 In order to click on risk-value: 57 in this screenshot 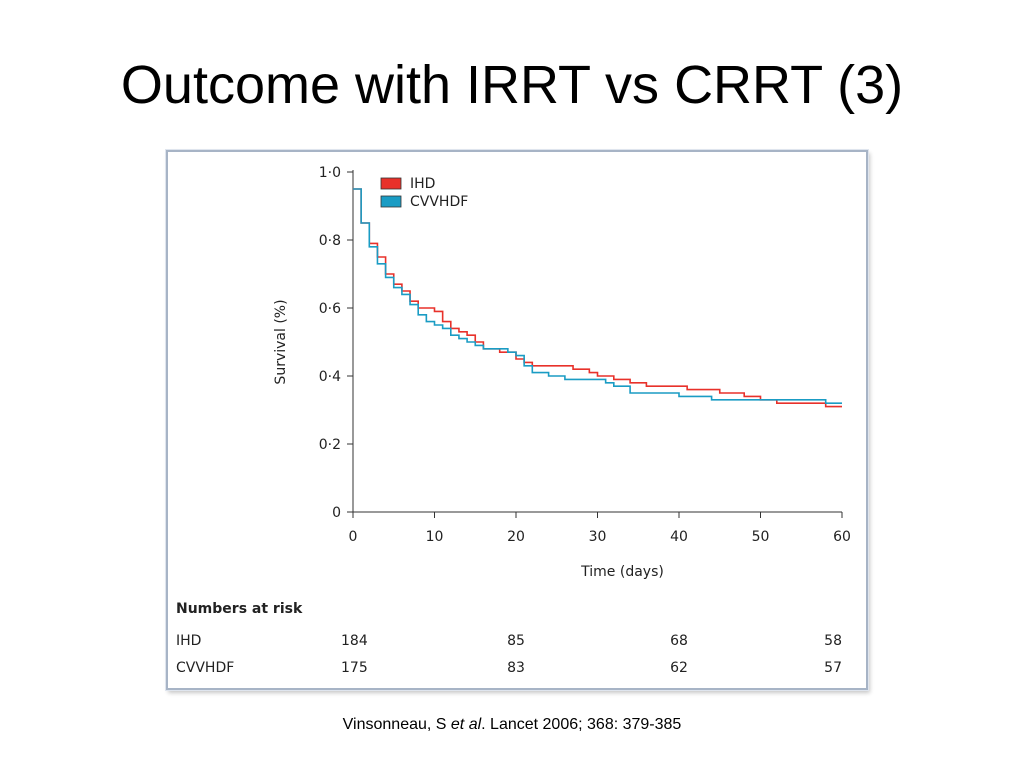, I will do `click(833, 668)`.